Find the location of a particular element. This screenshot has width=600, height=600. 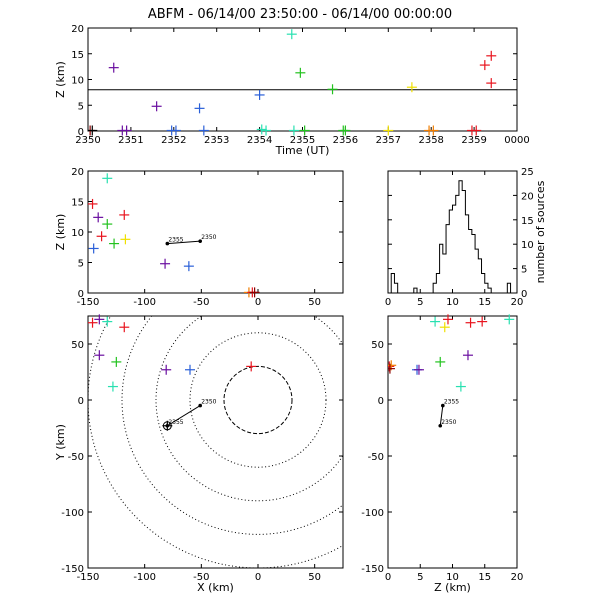

y-axis-label: Z (km) is located at coordinates (60, 79).